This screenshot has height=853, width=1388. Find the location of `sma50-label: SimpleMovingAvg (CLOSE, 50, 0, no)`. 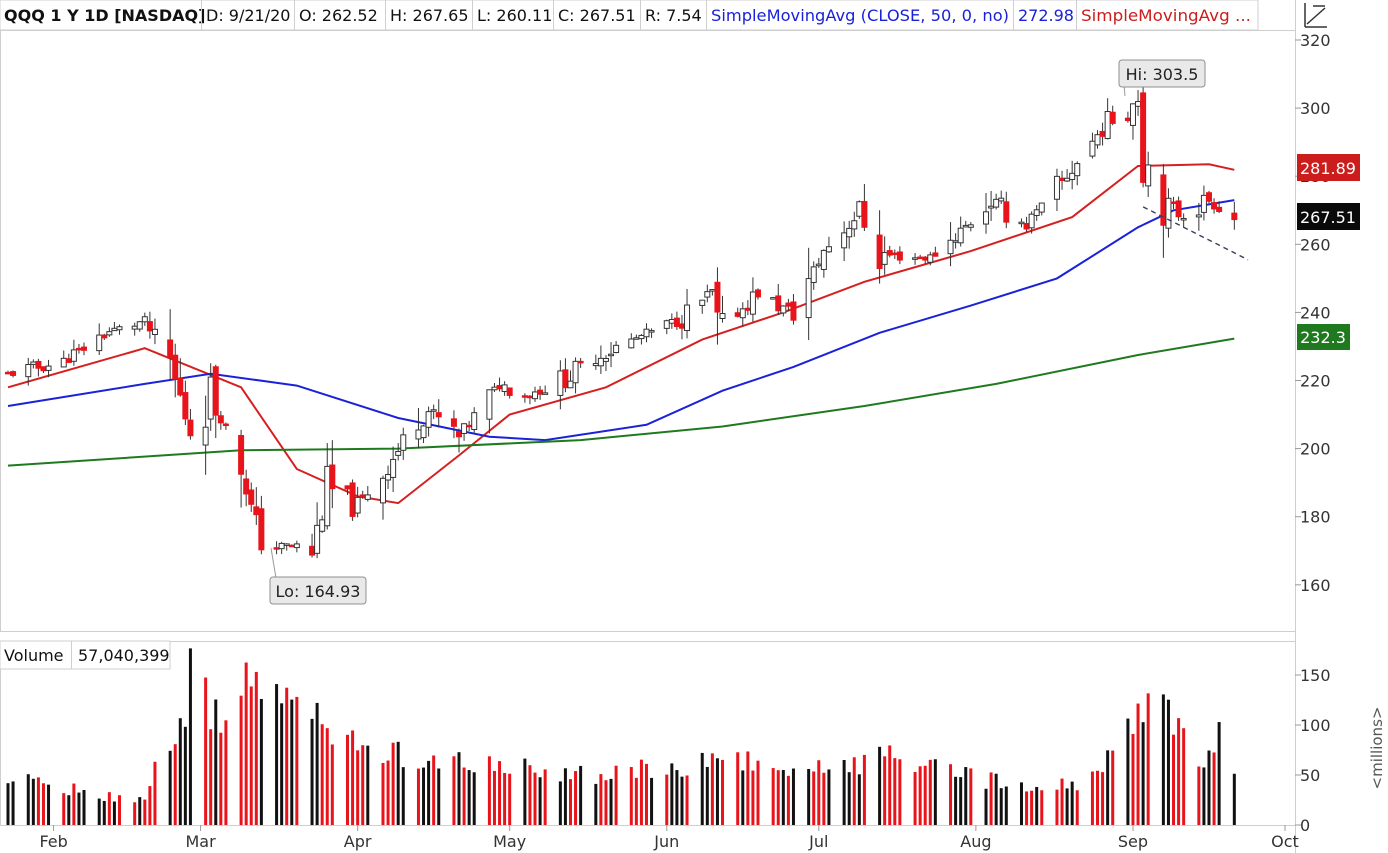

sma50-label: SimpleMovingAvg (CLOSE, 50, 0, no) is located at coordinates (860, 15).